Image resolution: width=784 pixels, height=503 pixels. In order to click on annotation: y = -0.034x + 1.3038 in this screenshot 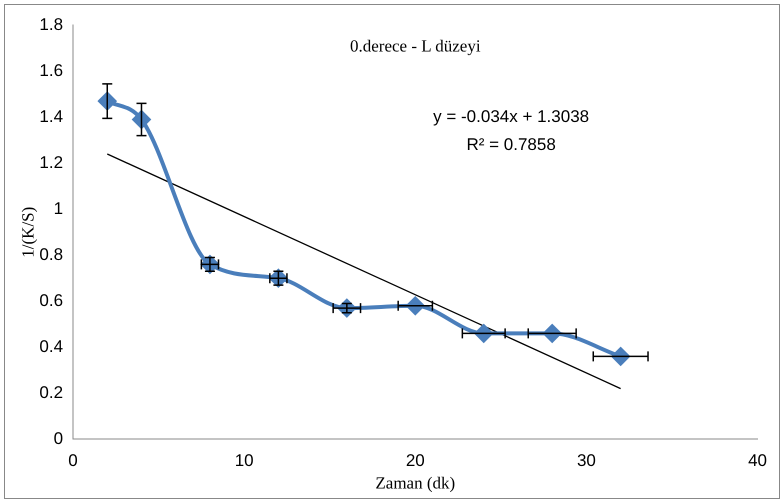, I will do `click(511, 116)`.